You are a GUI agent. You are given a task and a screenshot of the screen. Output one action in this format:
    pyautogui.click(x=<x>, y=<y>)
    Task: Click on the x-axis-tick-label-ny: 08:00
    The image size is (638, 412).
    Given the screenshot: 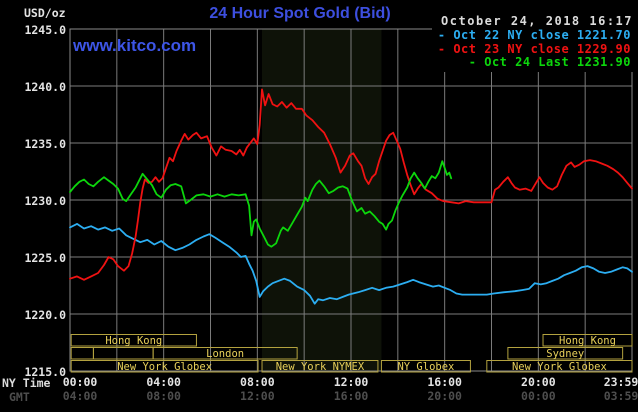 What is the action you would take?
    pyautogui.click(x=257, y=382)
    